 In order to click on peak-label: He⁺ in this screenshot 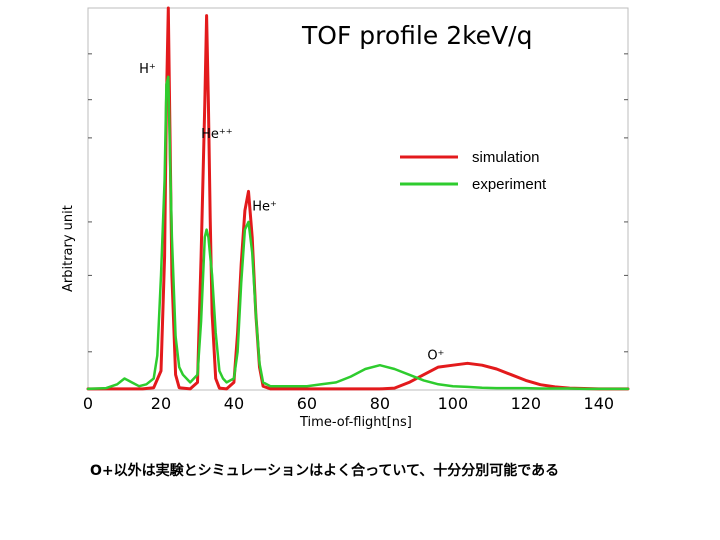, I will do `click(264, 206)`.